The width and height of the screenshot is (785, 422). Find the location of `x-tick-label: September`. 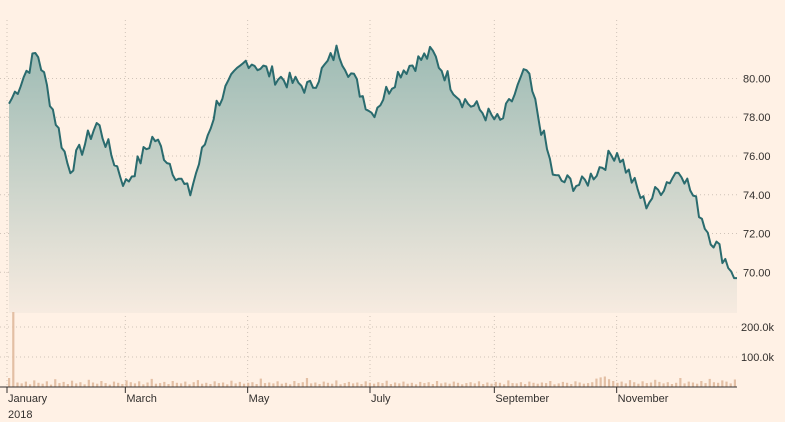

x-tick-label: September is located at coordinates (522, 399).